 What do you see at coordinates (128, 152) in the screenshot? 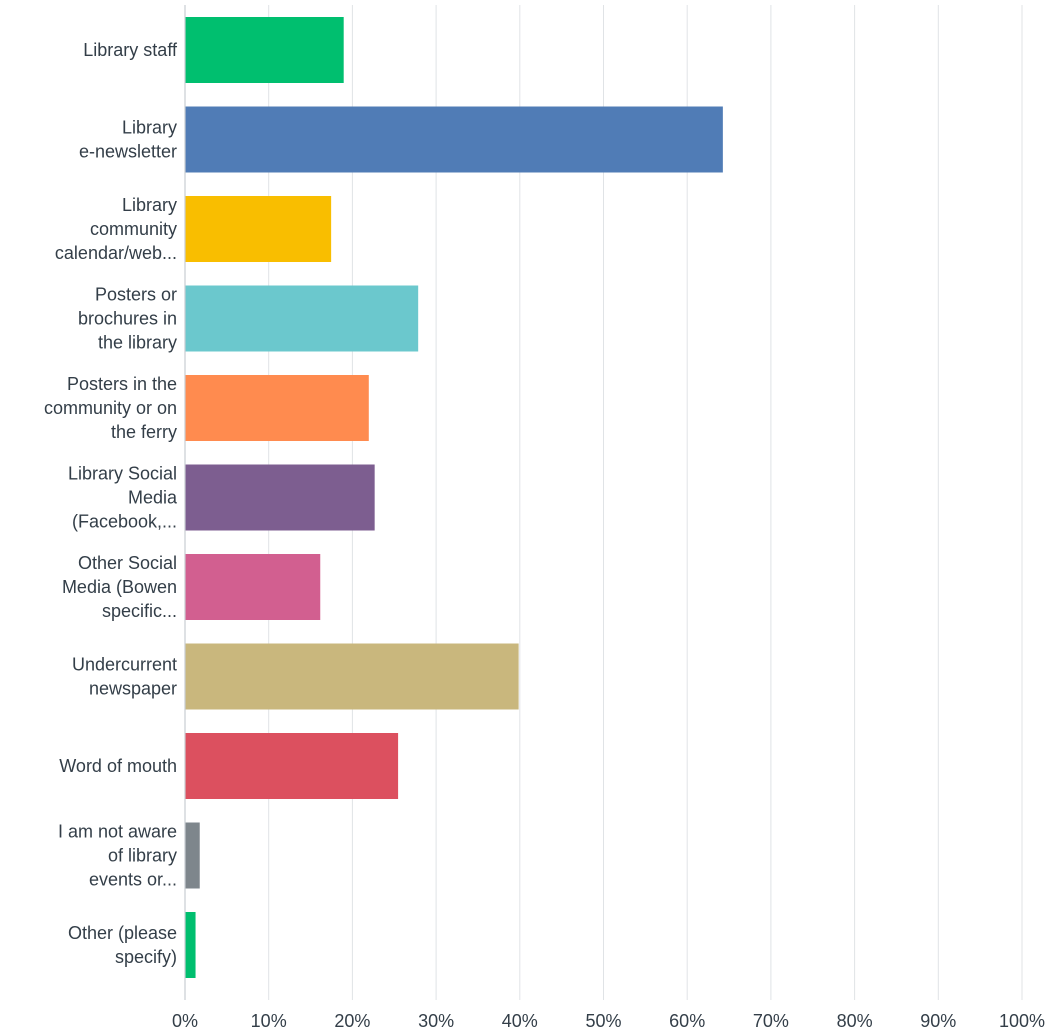
I see `category-label: e-newsletter` at bounding box center [128, 152].